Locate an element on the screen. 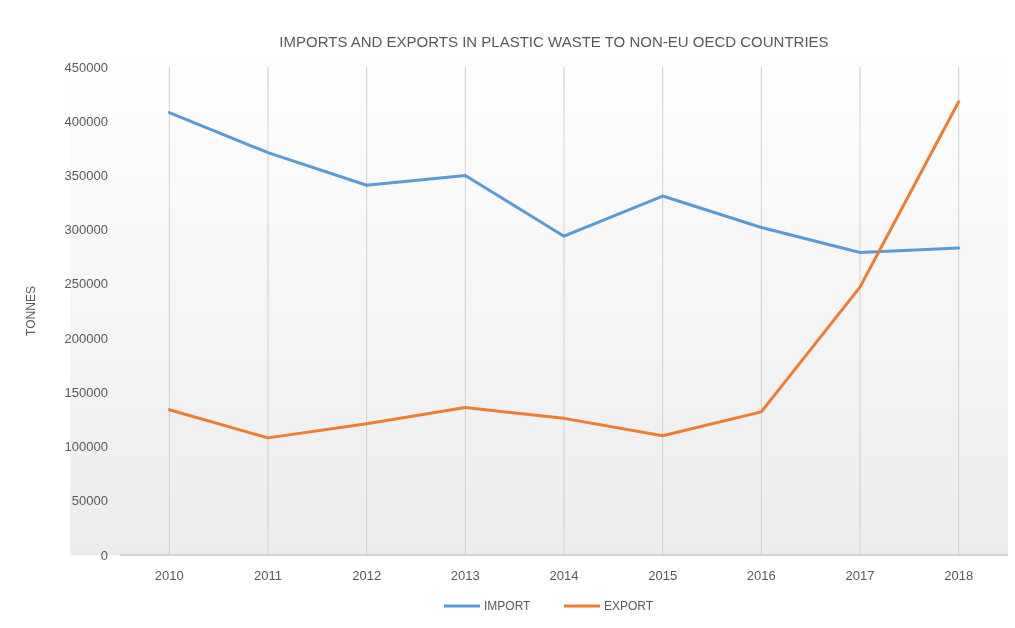  y-tick-label: 300000 is located at coordinates (86, 230).